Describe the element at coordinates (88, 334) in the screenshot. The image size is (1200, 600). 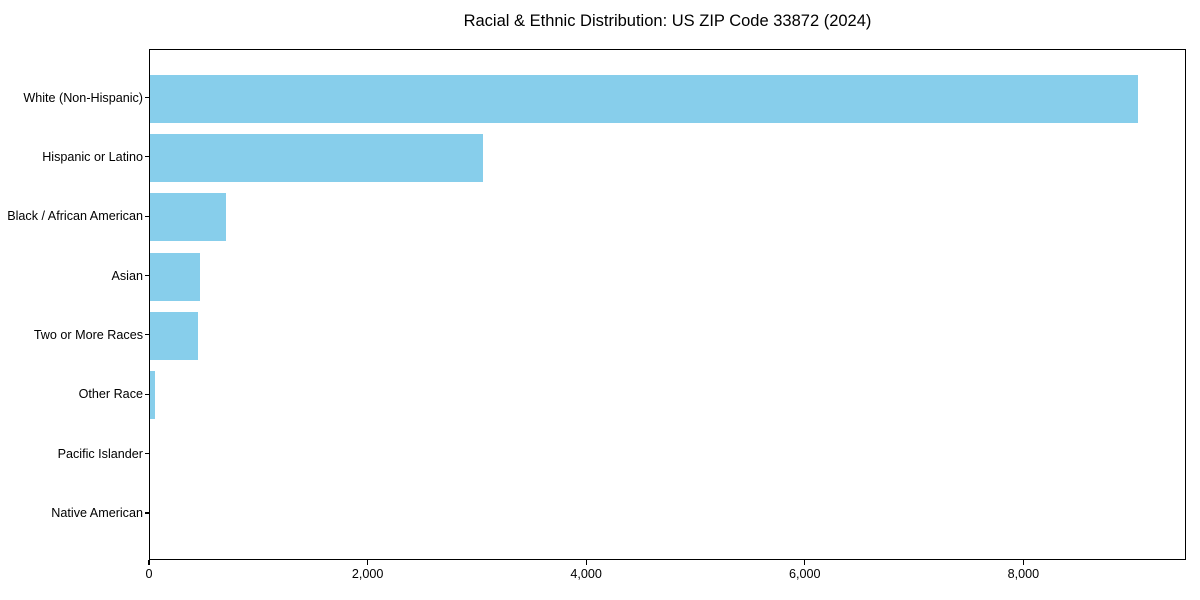
I see `y-tick-label: Two or More Races` at that location.